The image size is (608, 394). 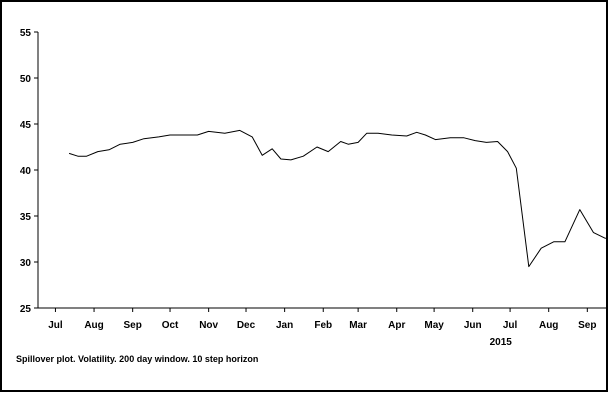 What do you see at coordinates (473, 325) in the screenshot?
I see `x-tick-label: Jun` at bounding box center [473, 325].